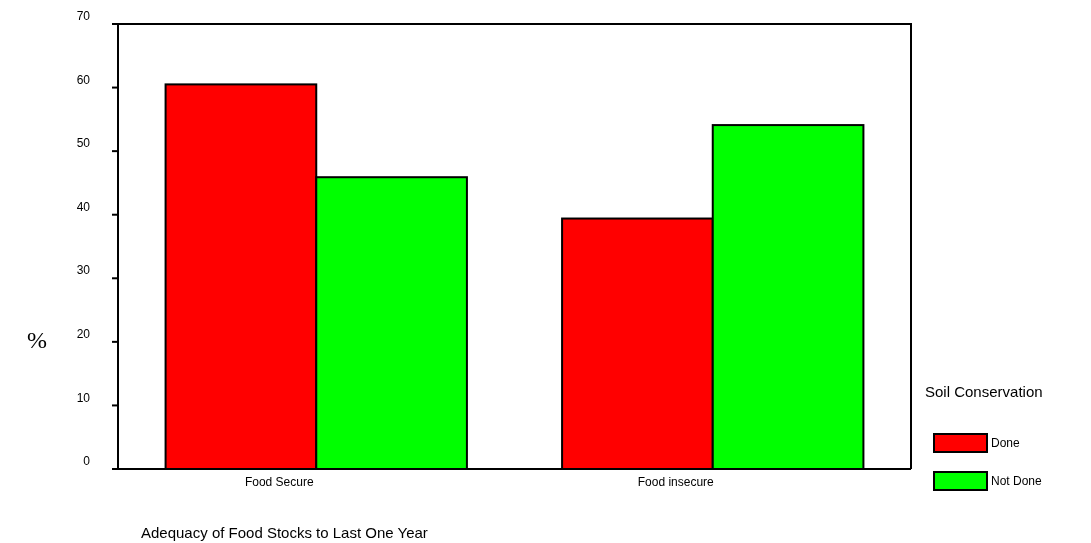 The image size is (1091, 543). Describe the element at coordinates (83, 16) in the screenshot. I see `y-tick-label: 70` at that location.